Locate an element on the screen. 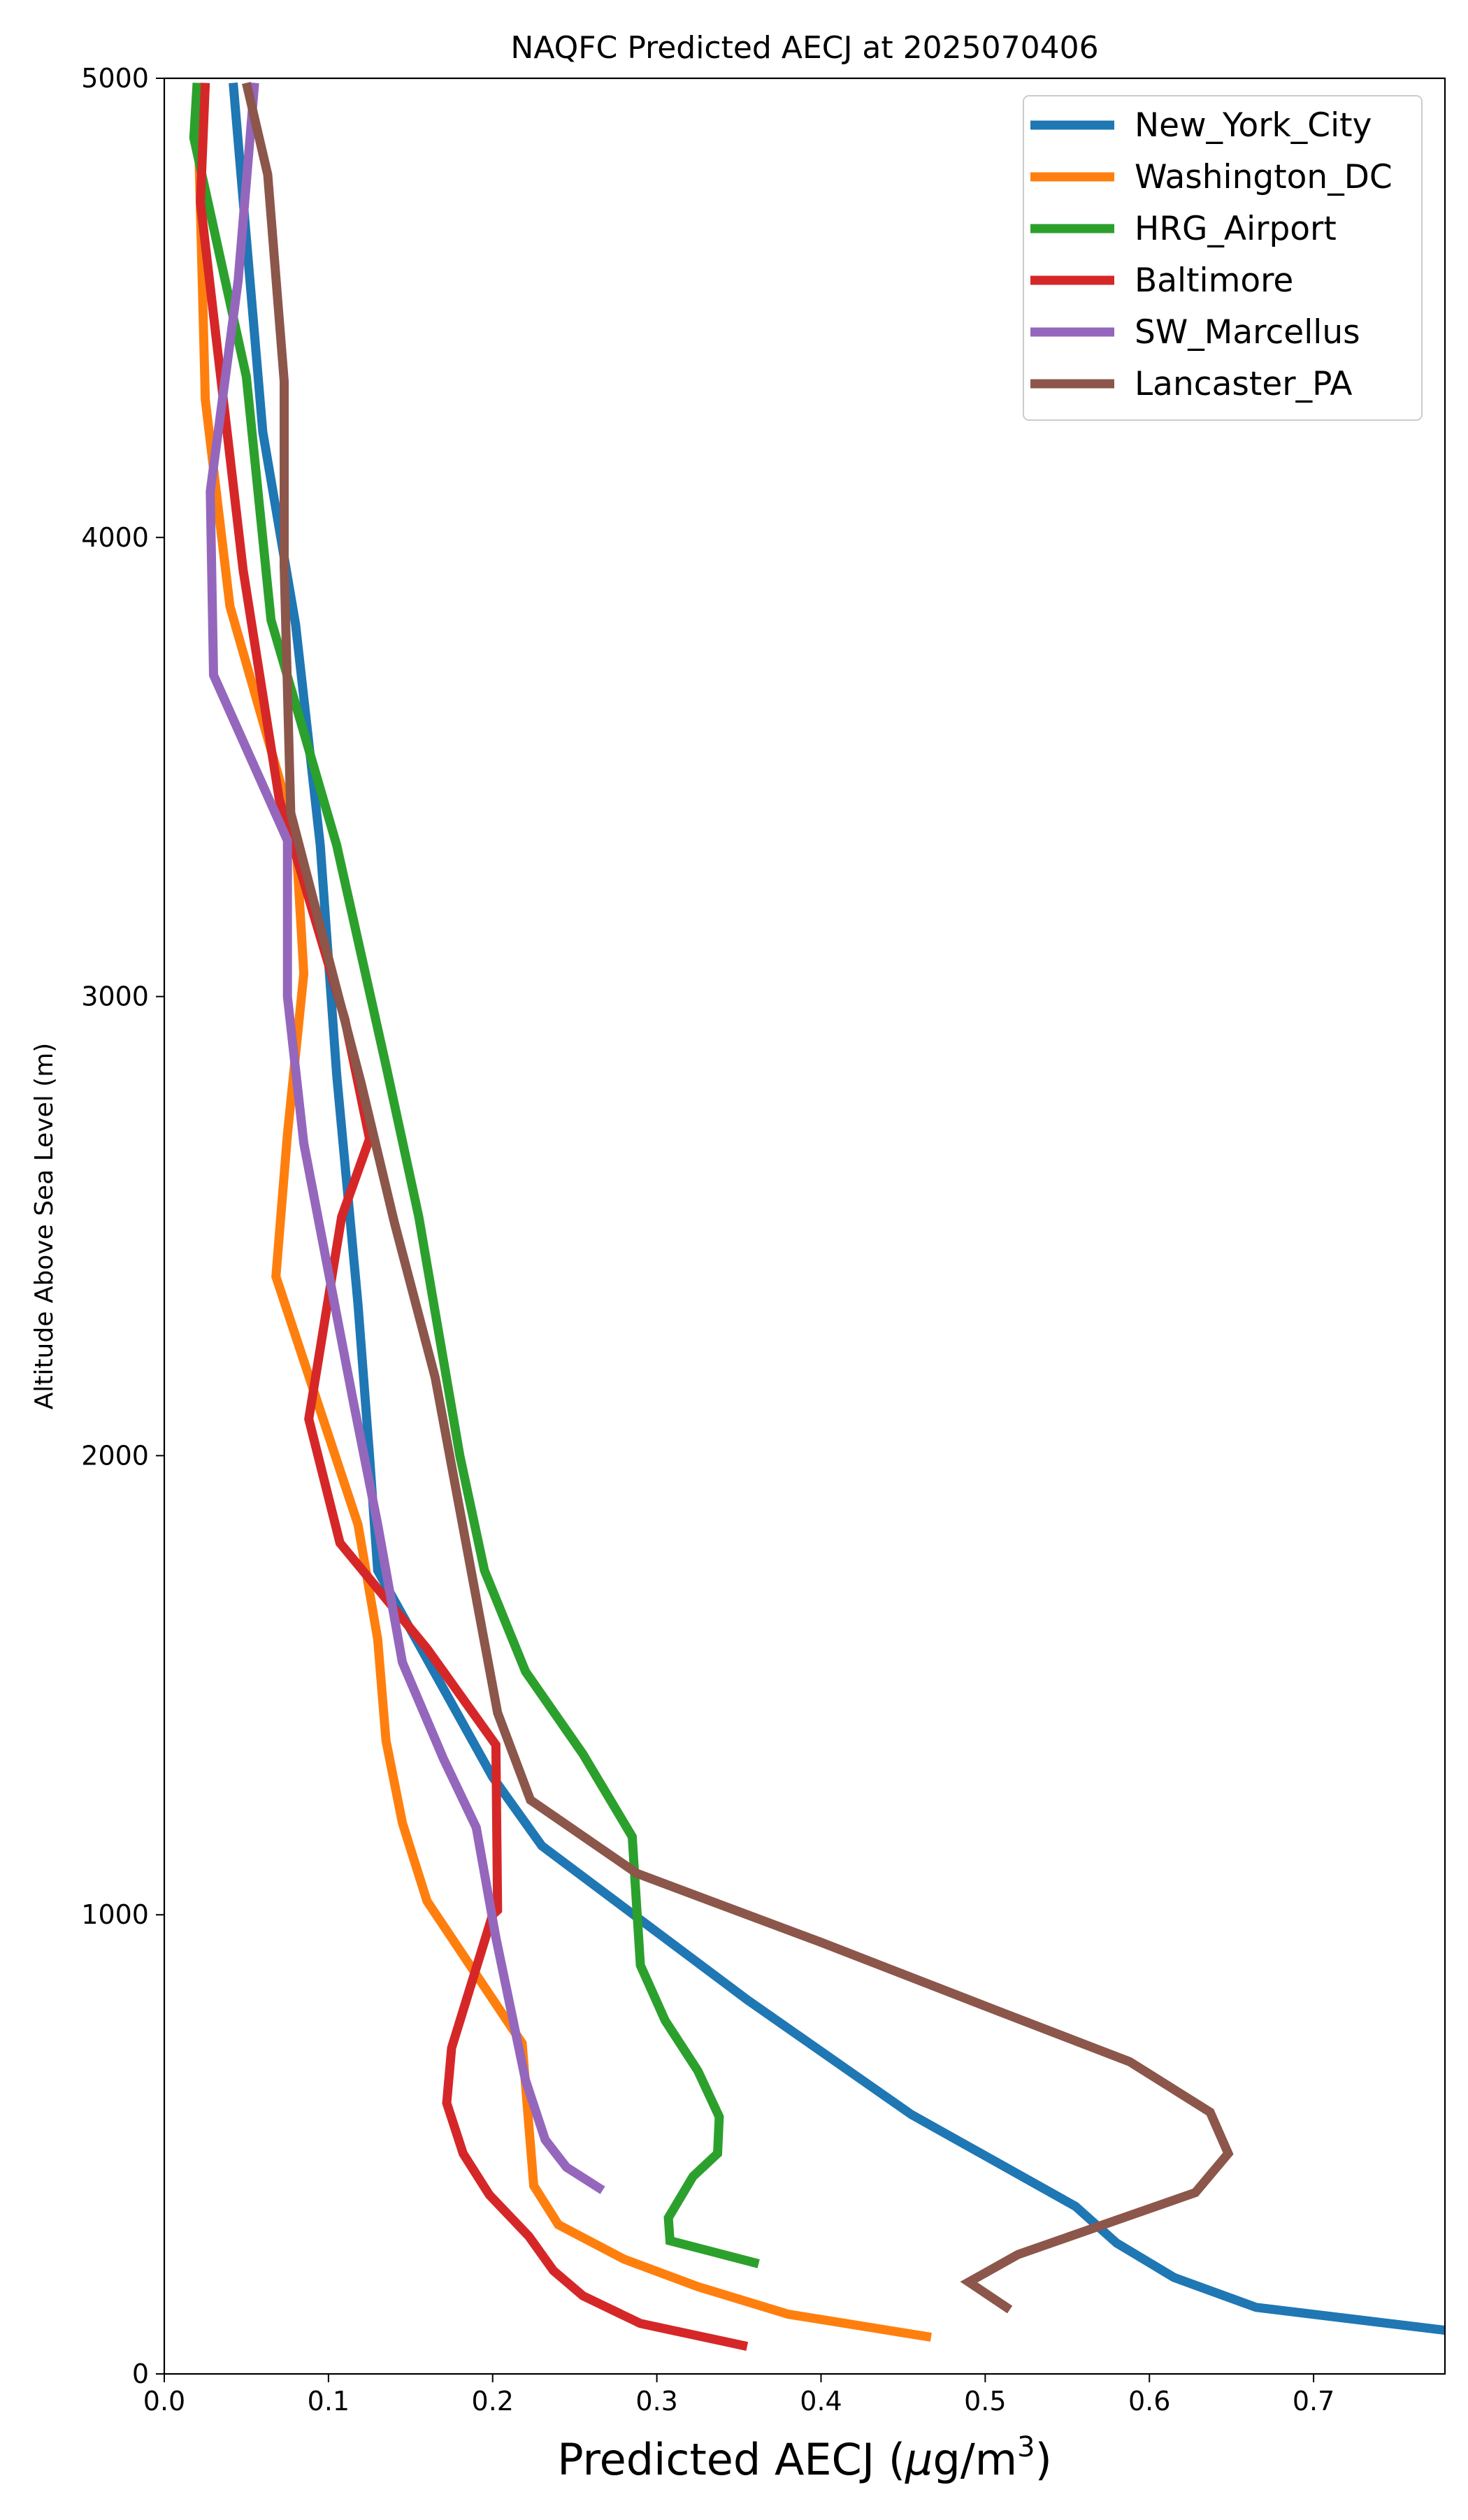 Image resolution: width=1468 pixels, height=2520 pixels. y-tick-label: 4000 is located at coordinates (115, 537).